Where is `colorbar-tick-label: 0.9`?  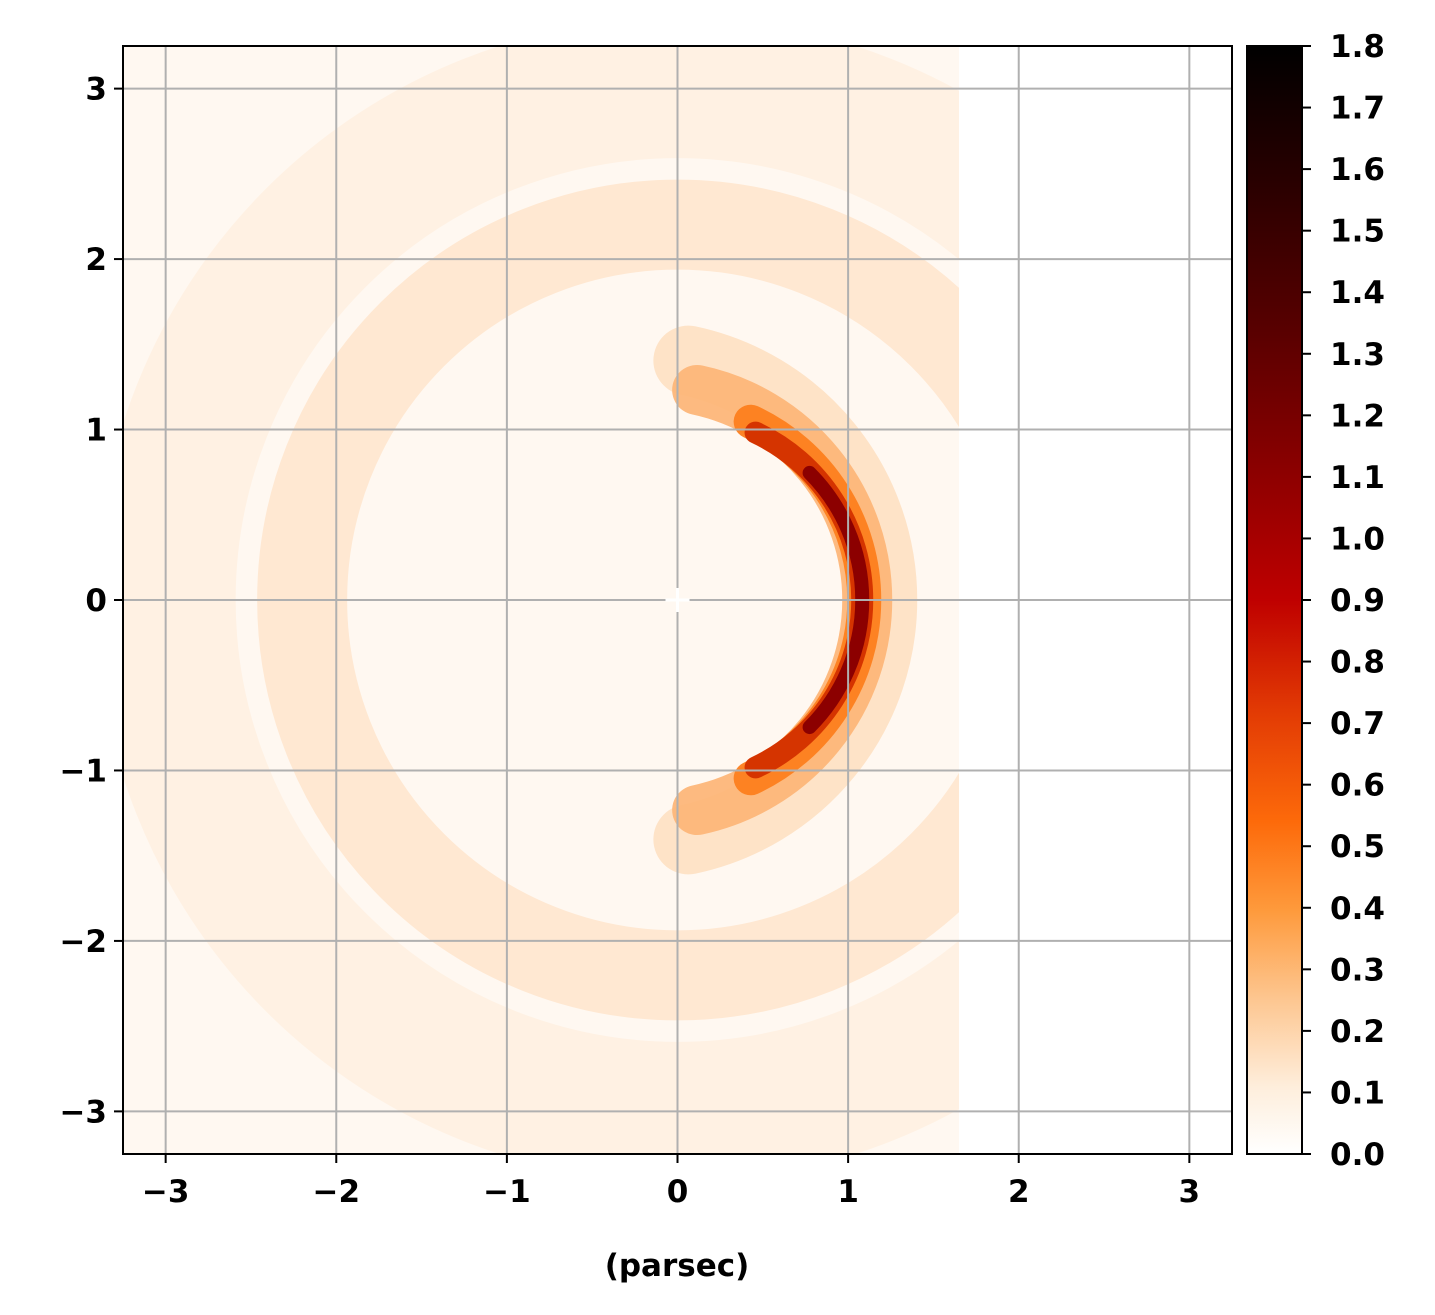 colorbar-tick-label: 0.9 is located at coordinates (1357, 601).